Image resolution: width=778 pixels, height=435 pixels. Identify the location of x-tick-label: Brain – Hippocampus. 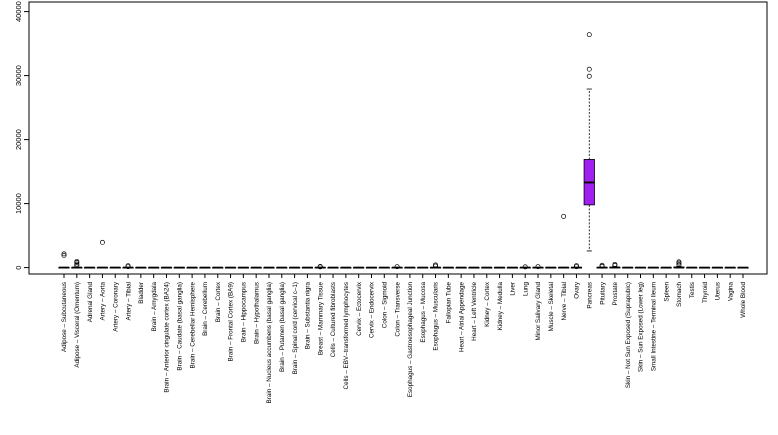
(244, 312).